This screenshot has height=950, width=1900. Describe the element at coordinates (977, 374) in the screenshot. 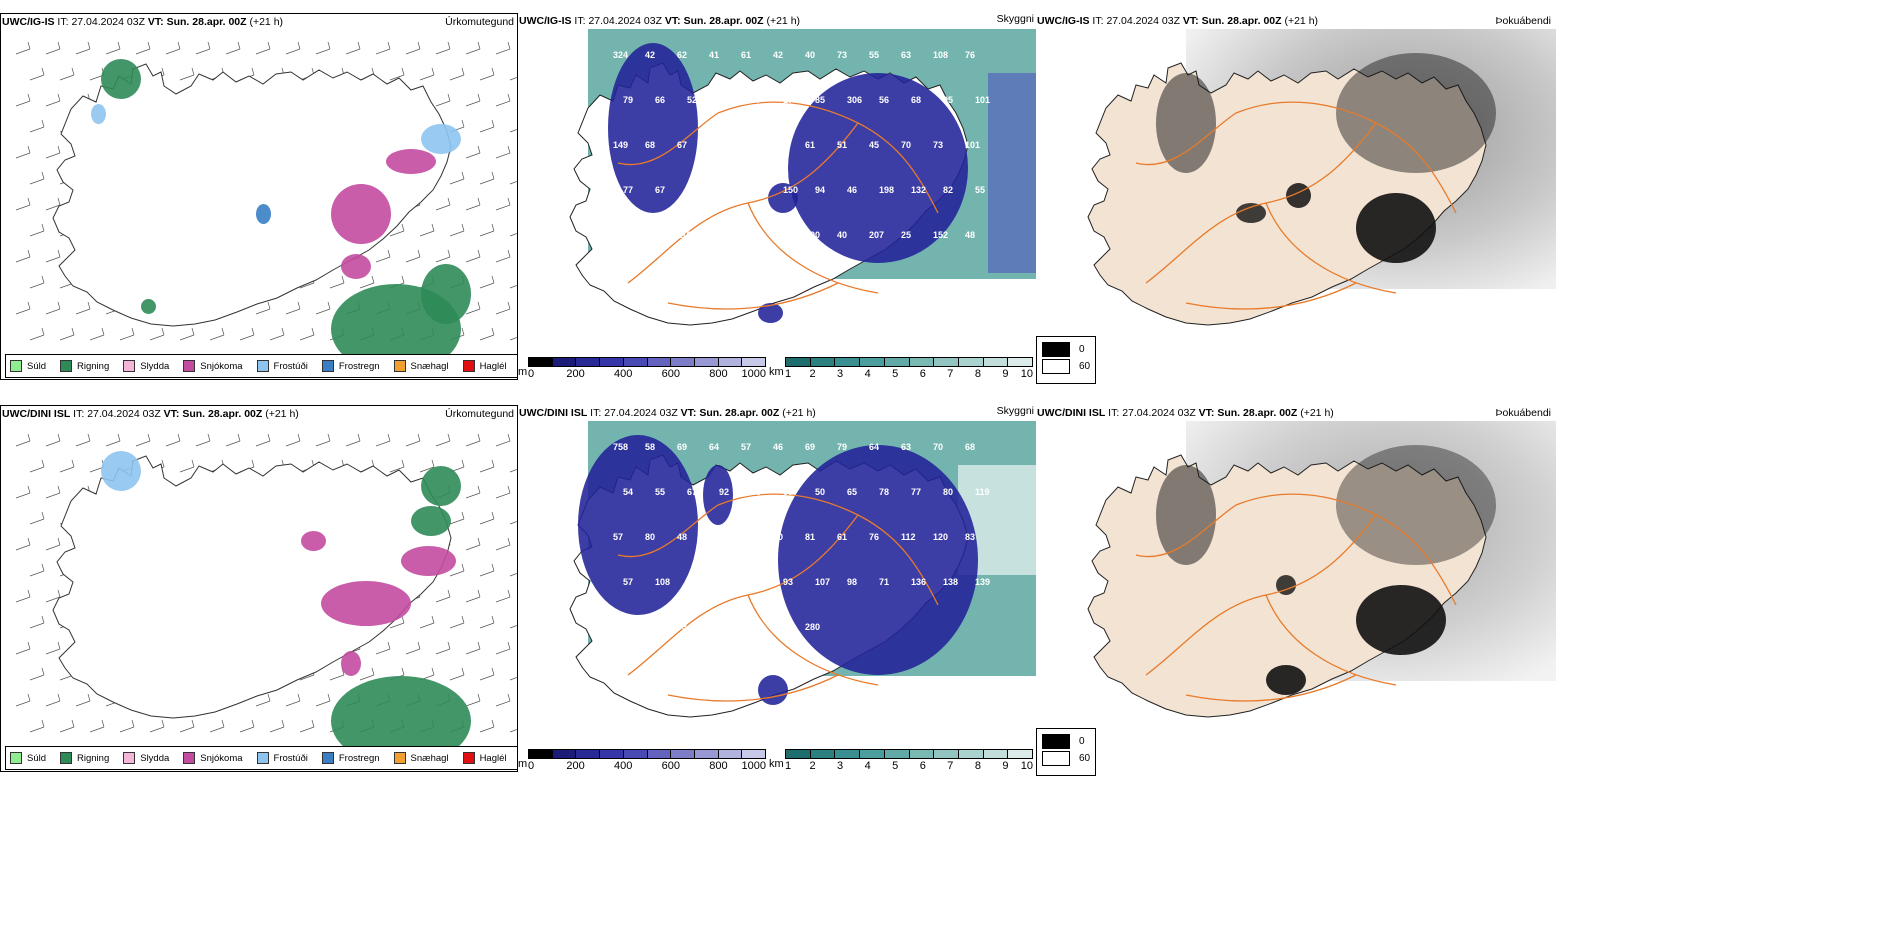

I see `colorbar-tick-label: 8` at that location.